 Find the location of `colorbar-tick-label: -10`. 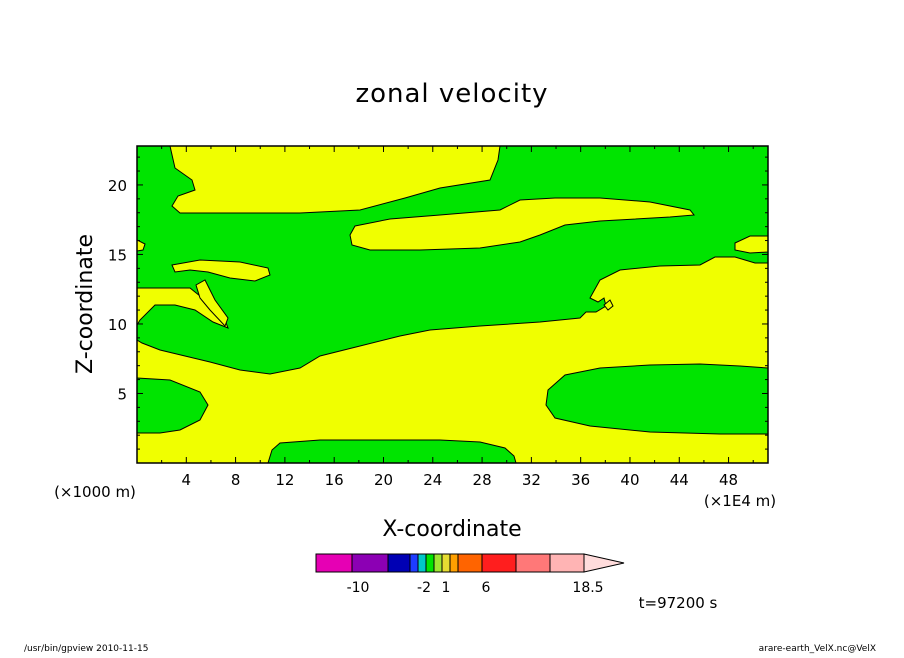

colorbar-tick-label: -10 is located at coordinates (358, 588).